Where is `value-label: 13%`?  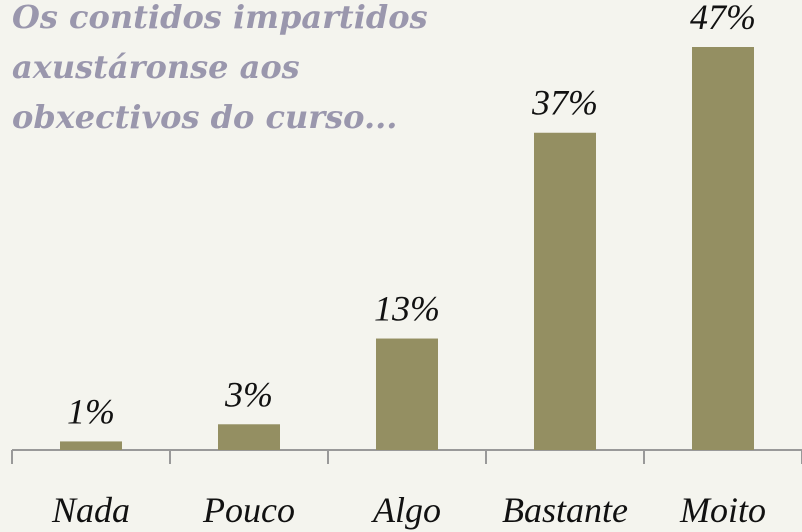 value-label: 13% is located at coordinates (407, 309).